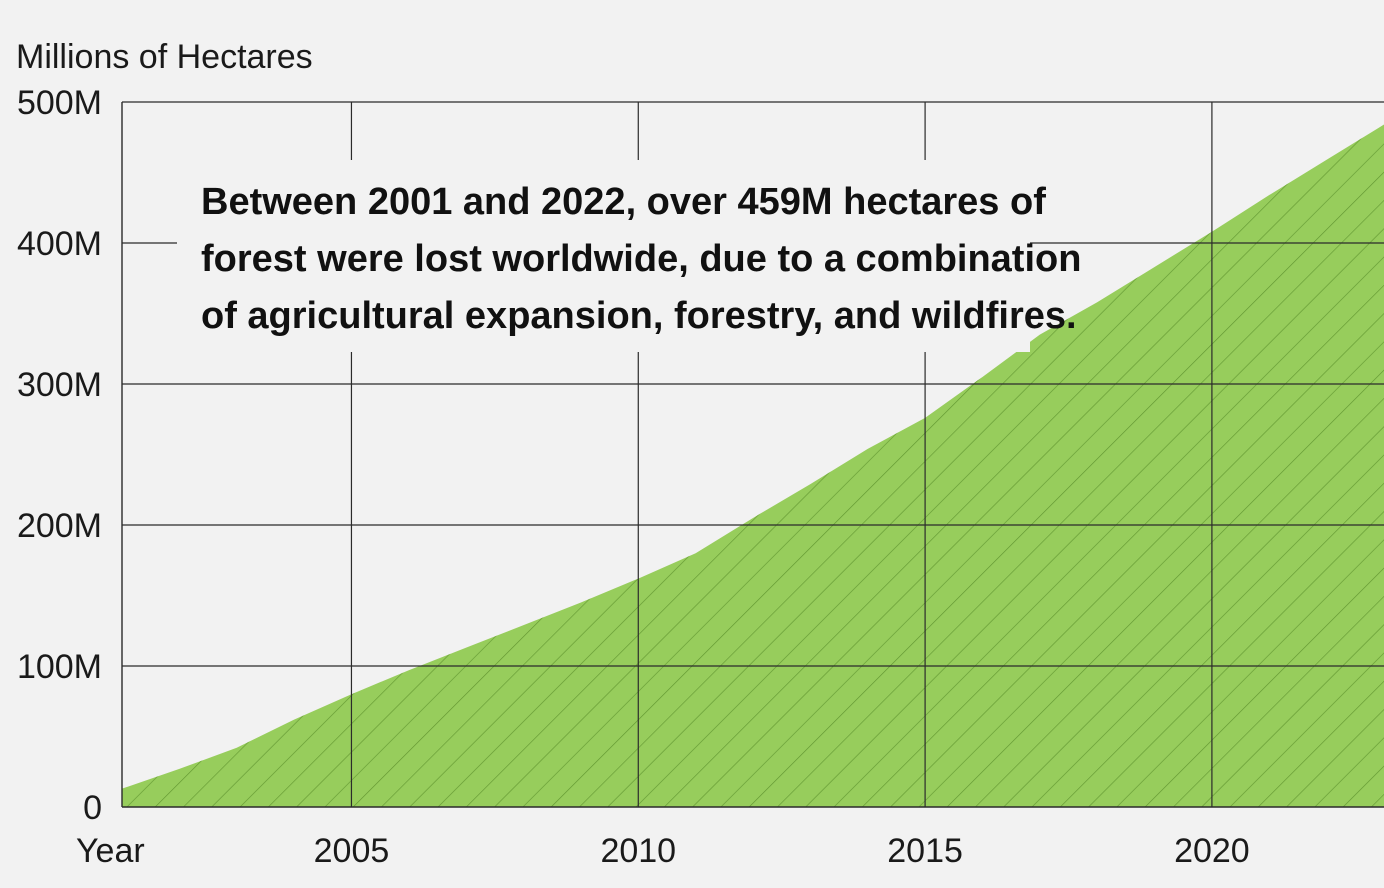 This screenshot has height=888, width=1384. Describe the element at coordinates (59, 103) in the screenshot. I see `y-tick-label-500: 500M` at that location.